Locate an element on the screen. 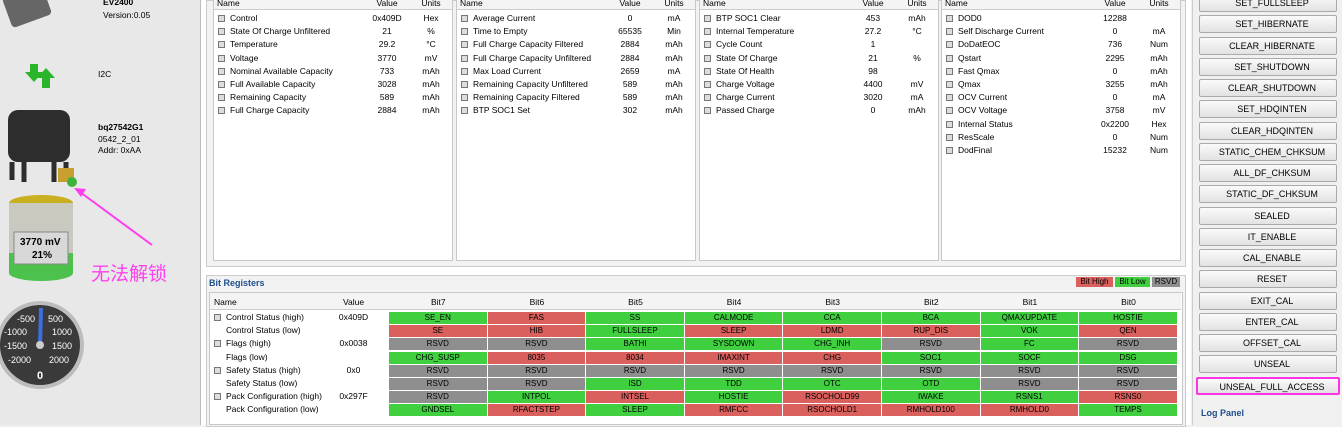  register-name: Charge Voltage is located at coordinates (745, 84).